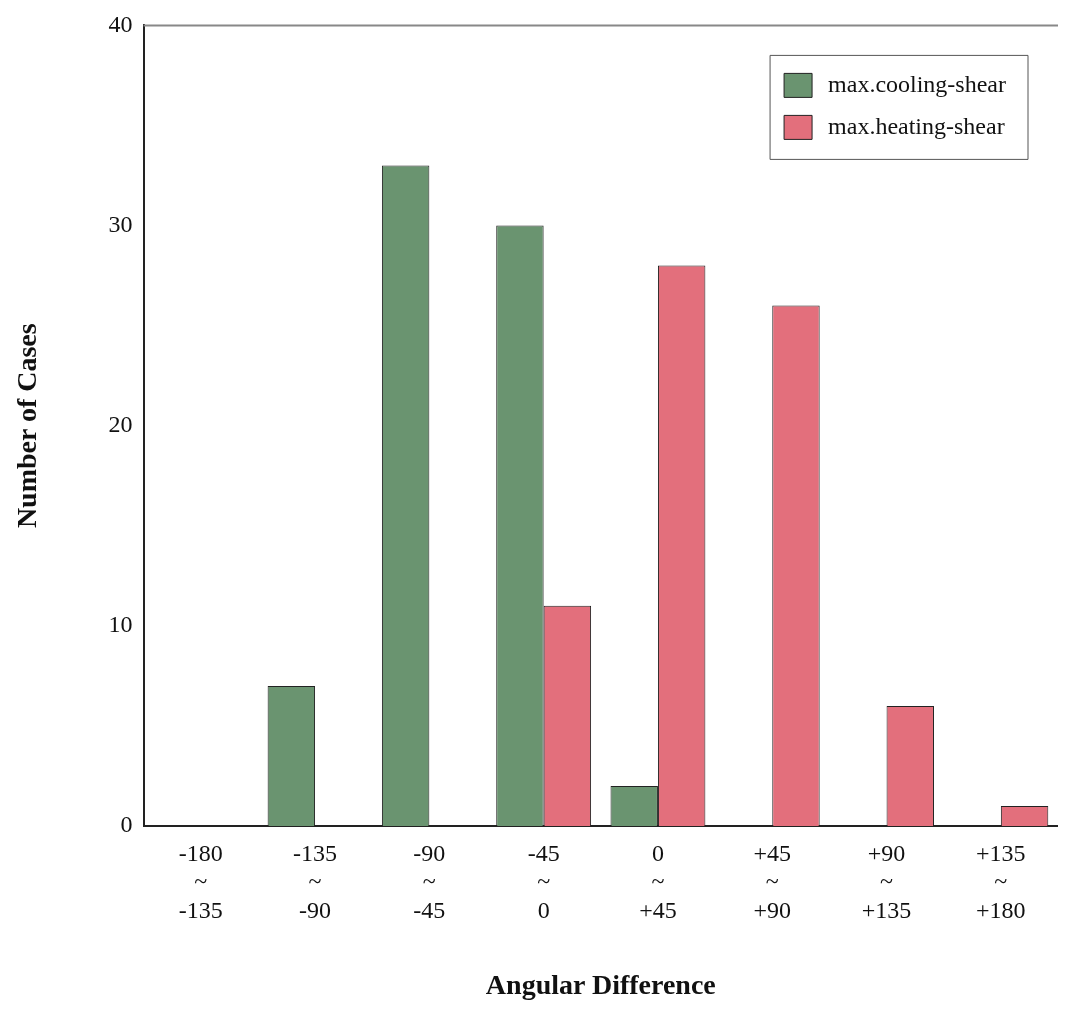 This screenshot has height=1017, width=1066. What do you see at coordinates (658, 881) in the screenshot?
I see `x-tick-label: 0 ~ +45` at bounding box center [658, 881].